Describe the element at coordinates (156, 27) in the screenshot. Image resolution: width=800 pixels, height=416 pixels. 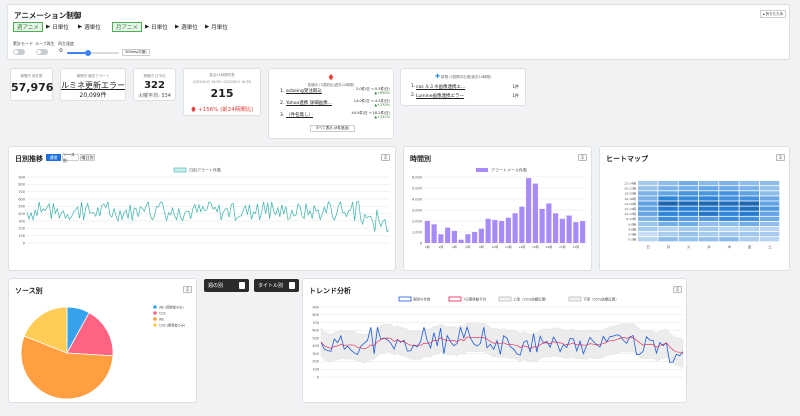
I see `tab-day-unit-2: ▶ 日単位` at that location.